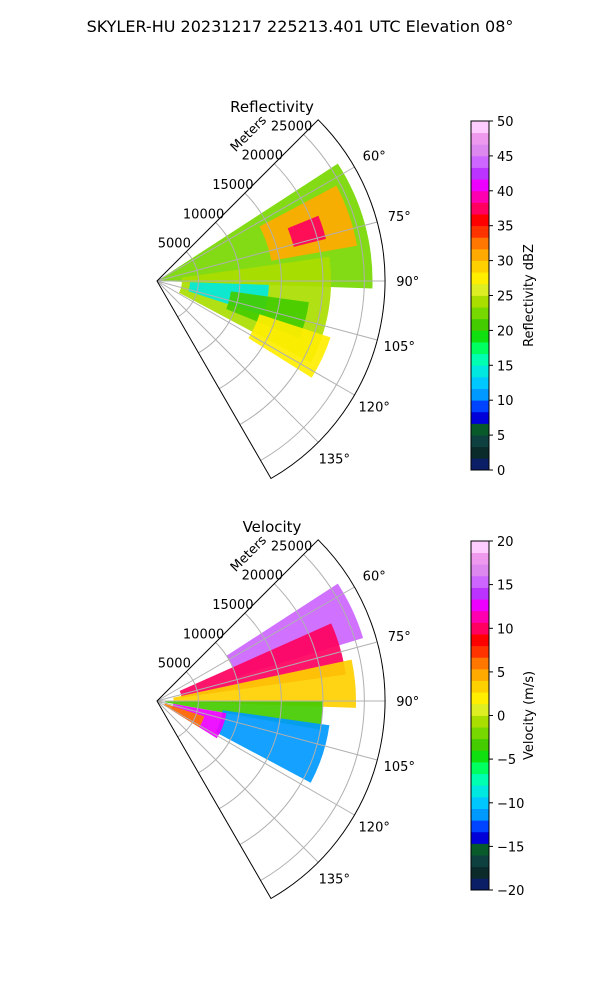  Describe the element at coordinates (291, 126) in the screenshot. I see `reflectivity-radius-tick-label: 25000` at that location.